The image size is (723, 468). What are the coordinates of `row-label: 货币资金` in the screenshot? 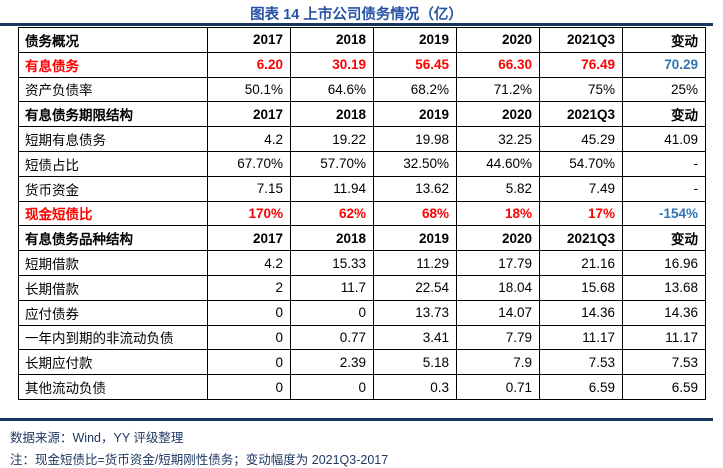 It's located at (113, 188).